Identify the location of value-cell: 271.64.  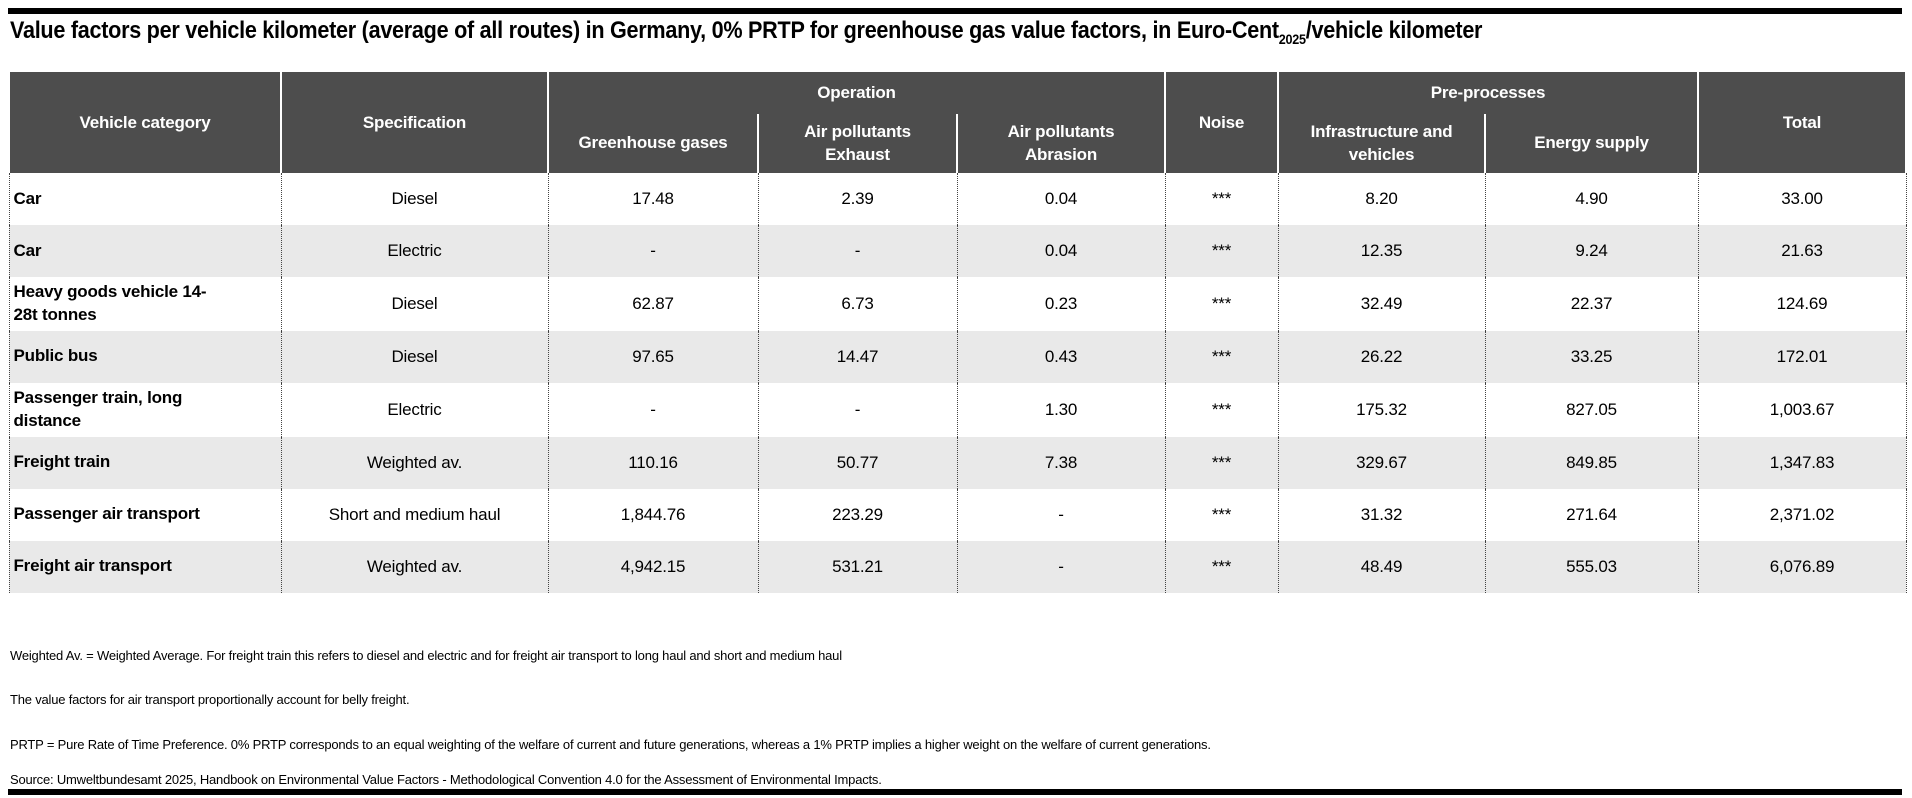
(1591, 514).